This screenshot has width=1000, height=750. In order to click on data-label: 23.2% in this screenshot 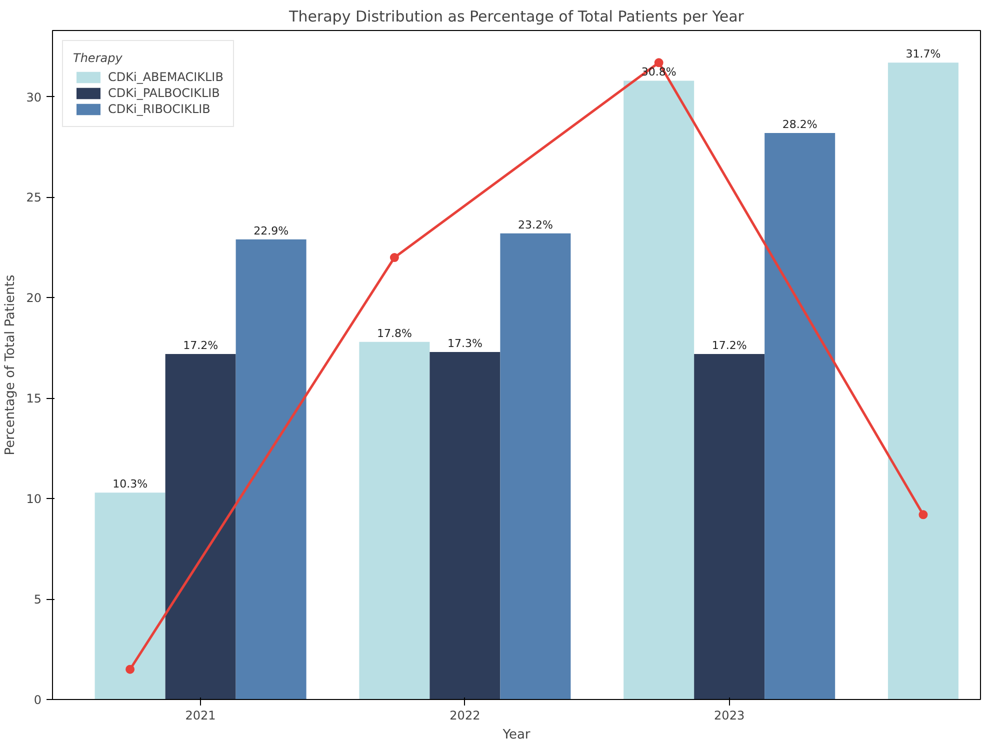, I will do `click(535, 225)`.